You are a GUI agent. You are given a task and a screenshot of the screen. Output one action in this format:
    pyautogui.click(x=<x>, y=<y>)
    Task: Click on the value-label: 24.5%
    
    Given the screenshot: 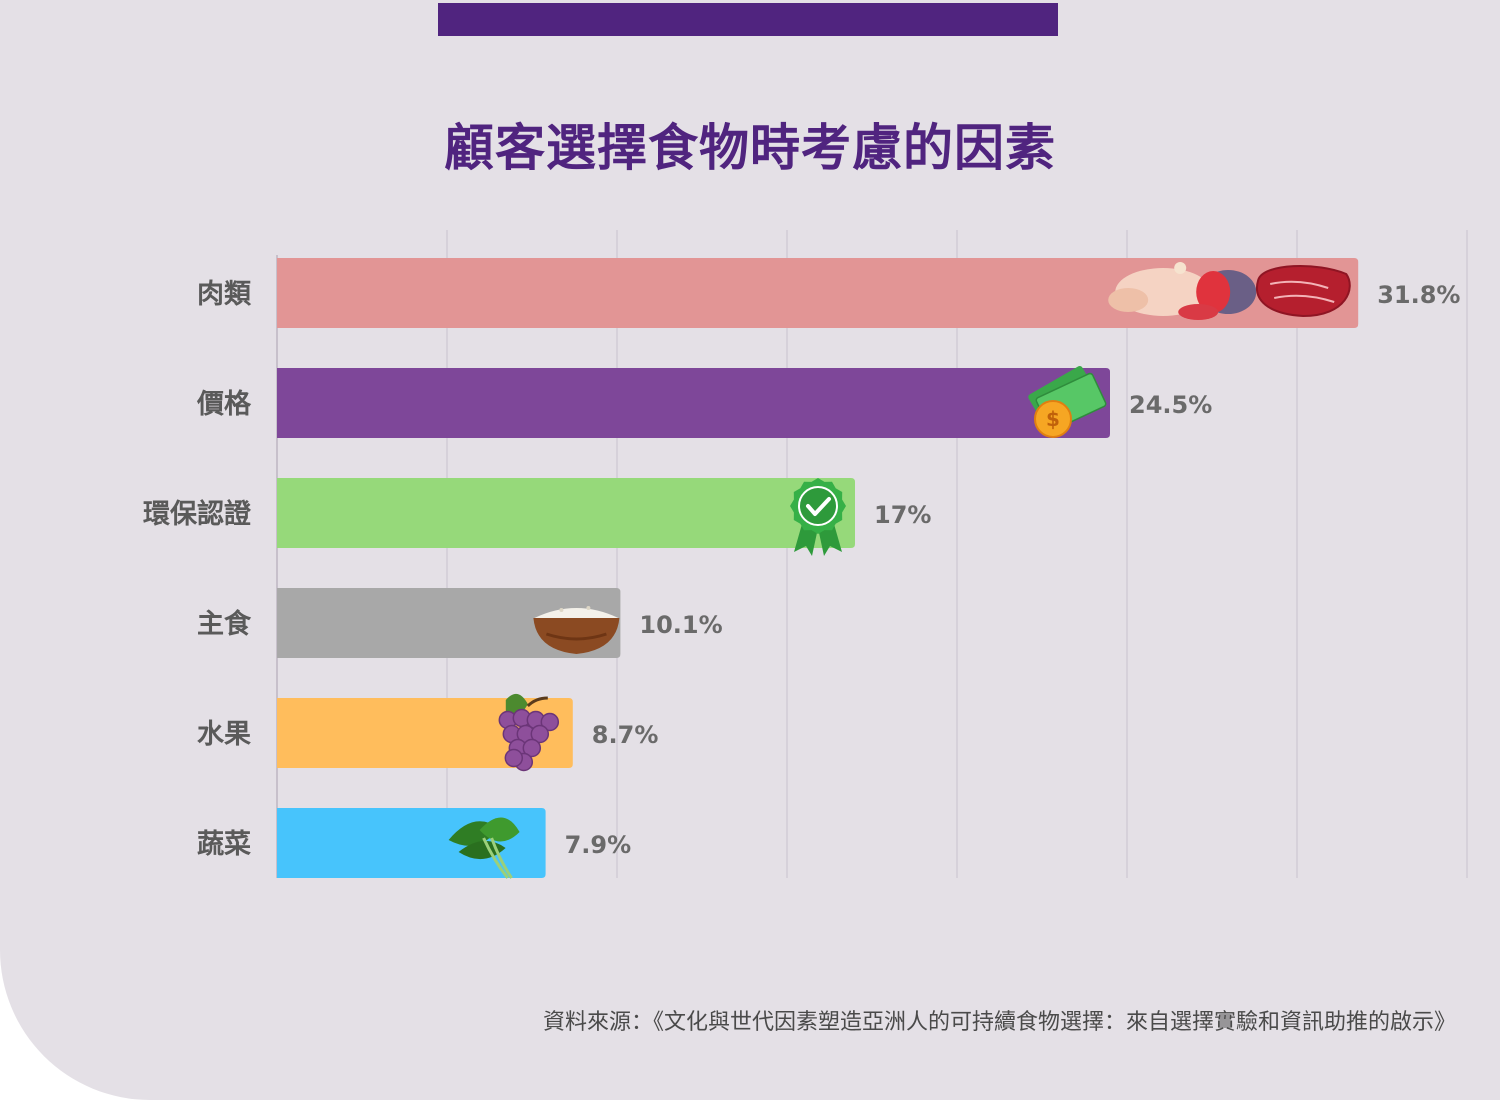 What is the action you would take?
    pyautogui.click(x=1170, y=405)
    